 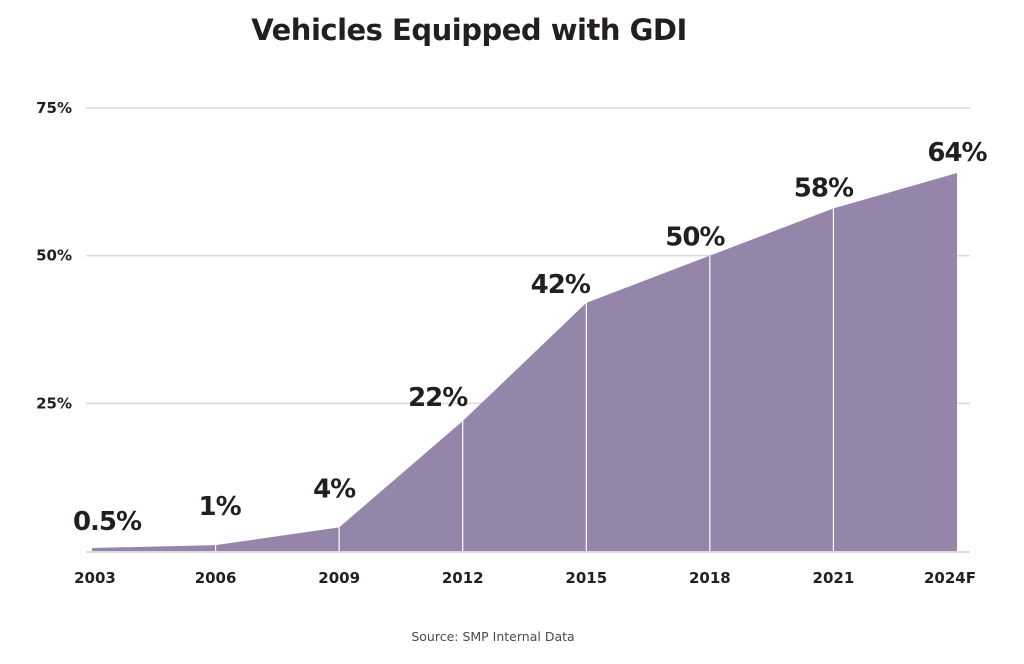 What do you see at coordinates (957, 153) in the screenshot?
I see `data-label: 64%` at bounding box center [957, 153].